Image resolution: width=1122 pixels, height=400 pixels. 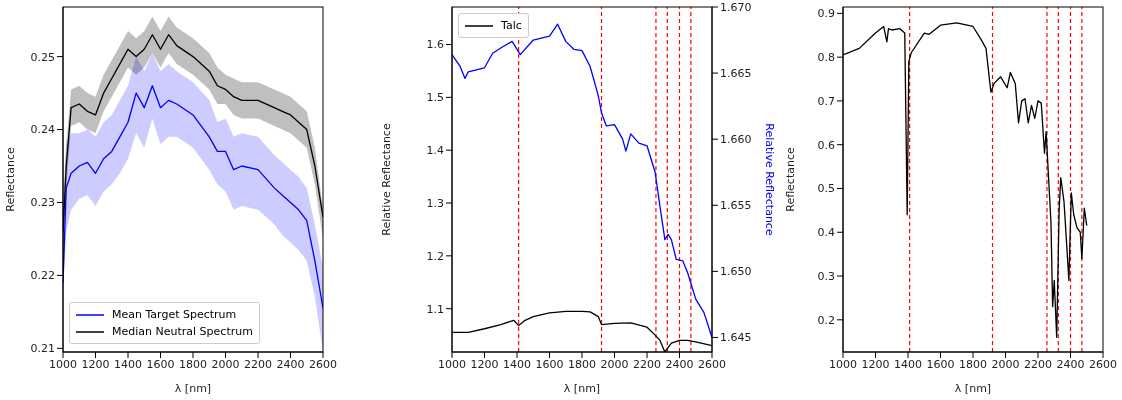 I want to click on y-tick-label: 1.6, so click(x=435, y=45).